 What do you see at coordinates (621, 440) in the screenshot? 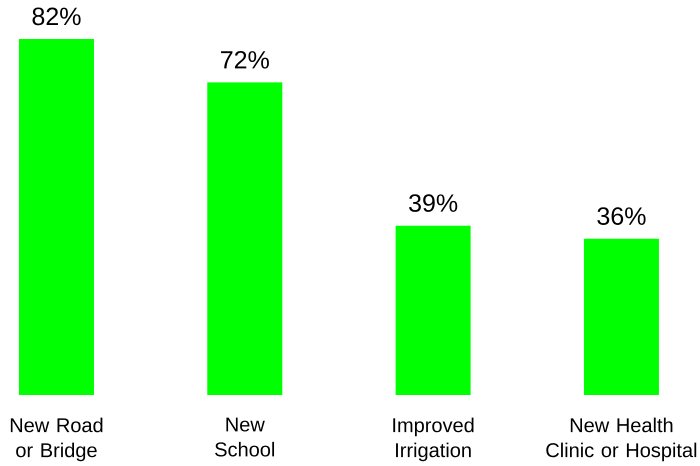
I see `x-tick-label: New Health Clinic or Hospital` at bounding box center [621, 440].